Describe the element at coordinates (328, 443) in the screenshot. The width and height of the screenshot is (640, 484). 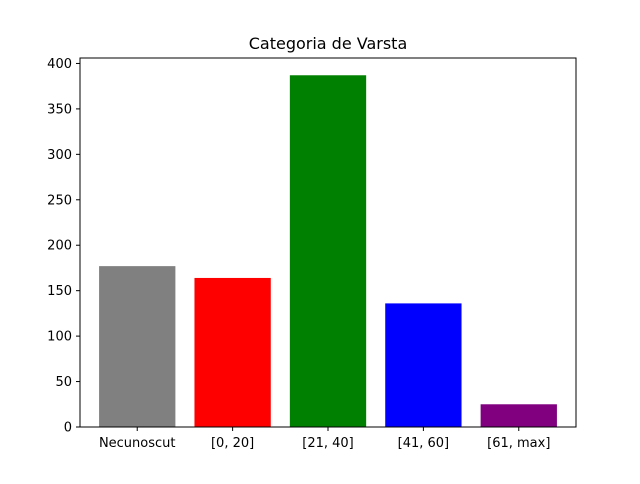
I see `x-tick-label-2: [21, 40]` at that location.